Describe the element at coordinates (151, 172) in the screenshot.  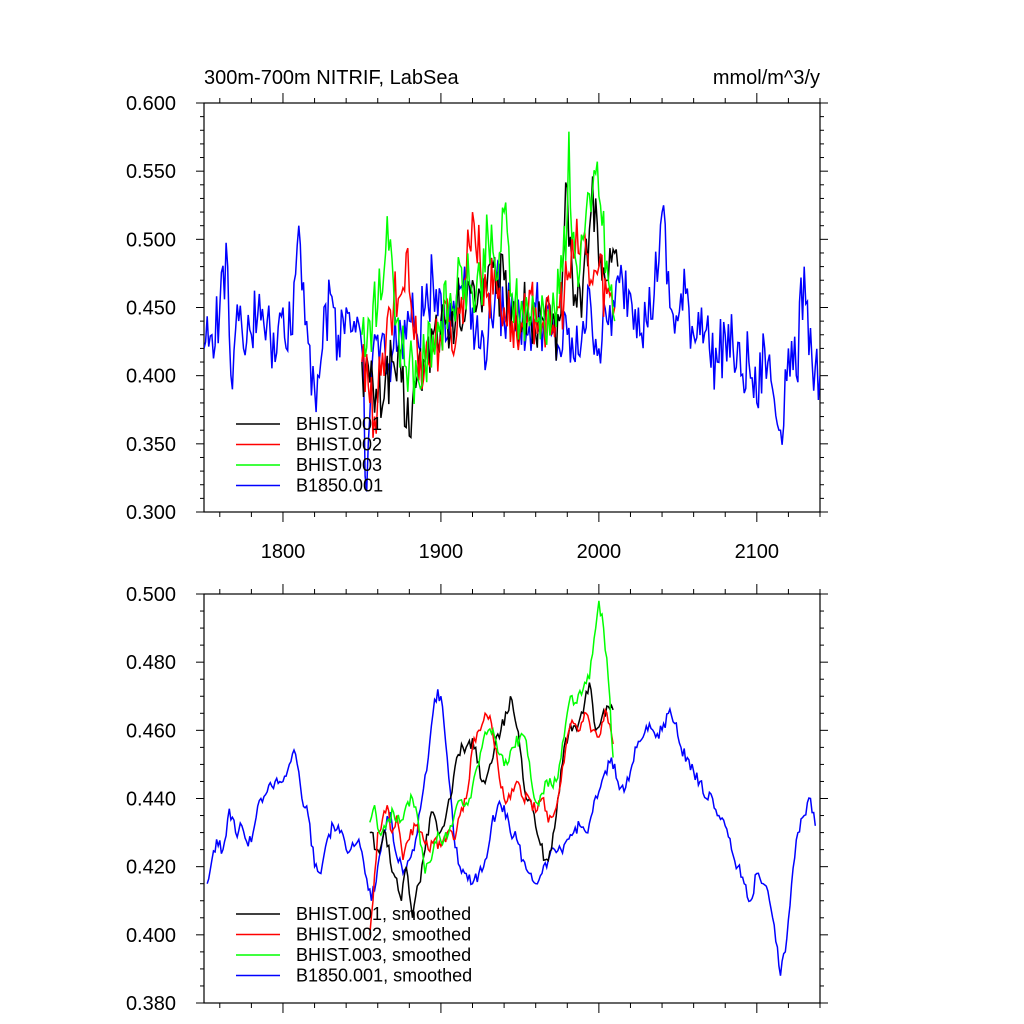
I see `y-tick-label: 0.550` at that location.